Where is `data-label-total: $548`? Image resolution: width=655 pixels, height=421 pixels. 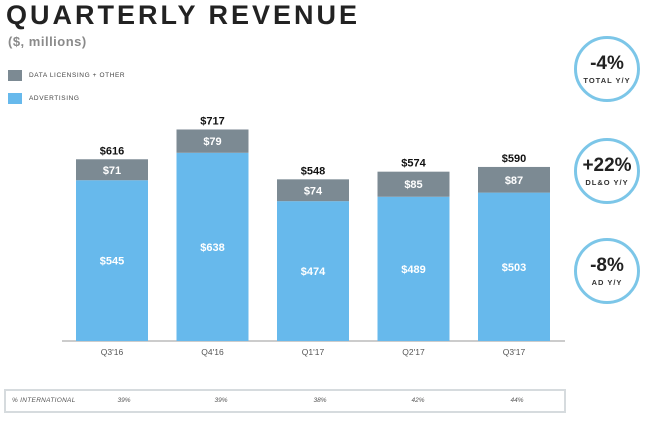
data-label-total: $548 is located at coordinates (313, 171).